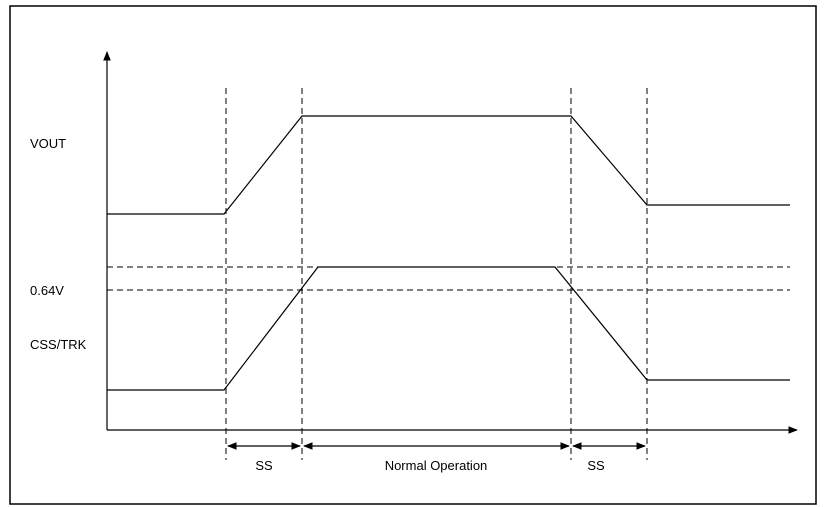 Image resolution: width=826 pixels, height=507 pixels. I want to click on ss-fall-label: SS, so click(596, 465).